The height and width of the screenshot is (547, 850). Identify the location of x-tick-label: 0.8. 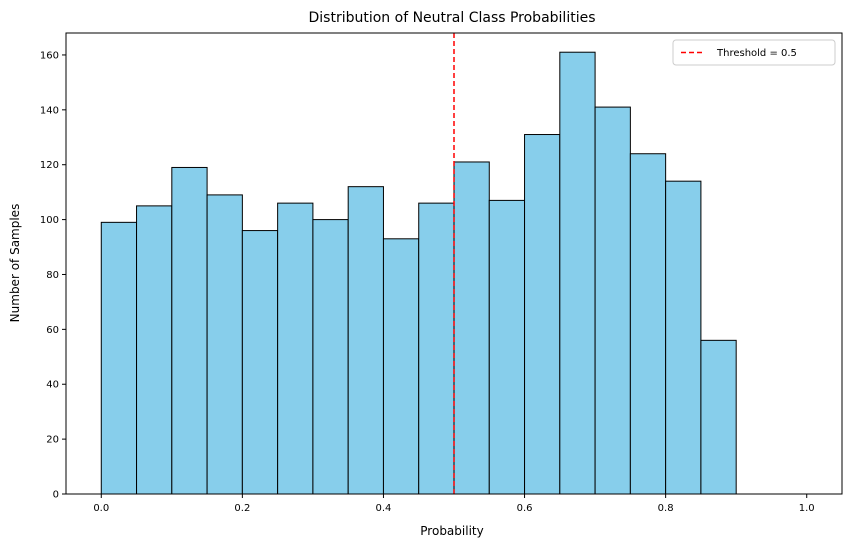
(666, 508).